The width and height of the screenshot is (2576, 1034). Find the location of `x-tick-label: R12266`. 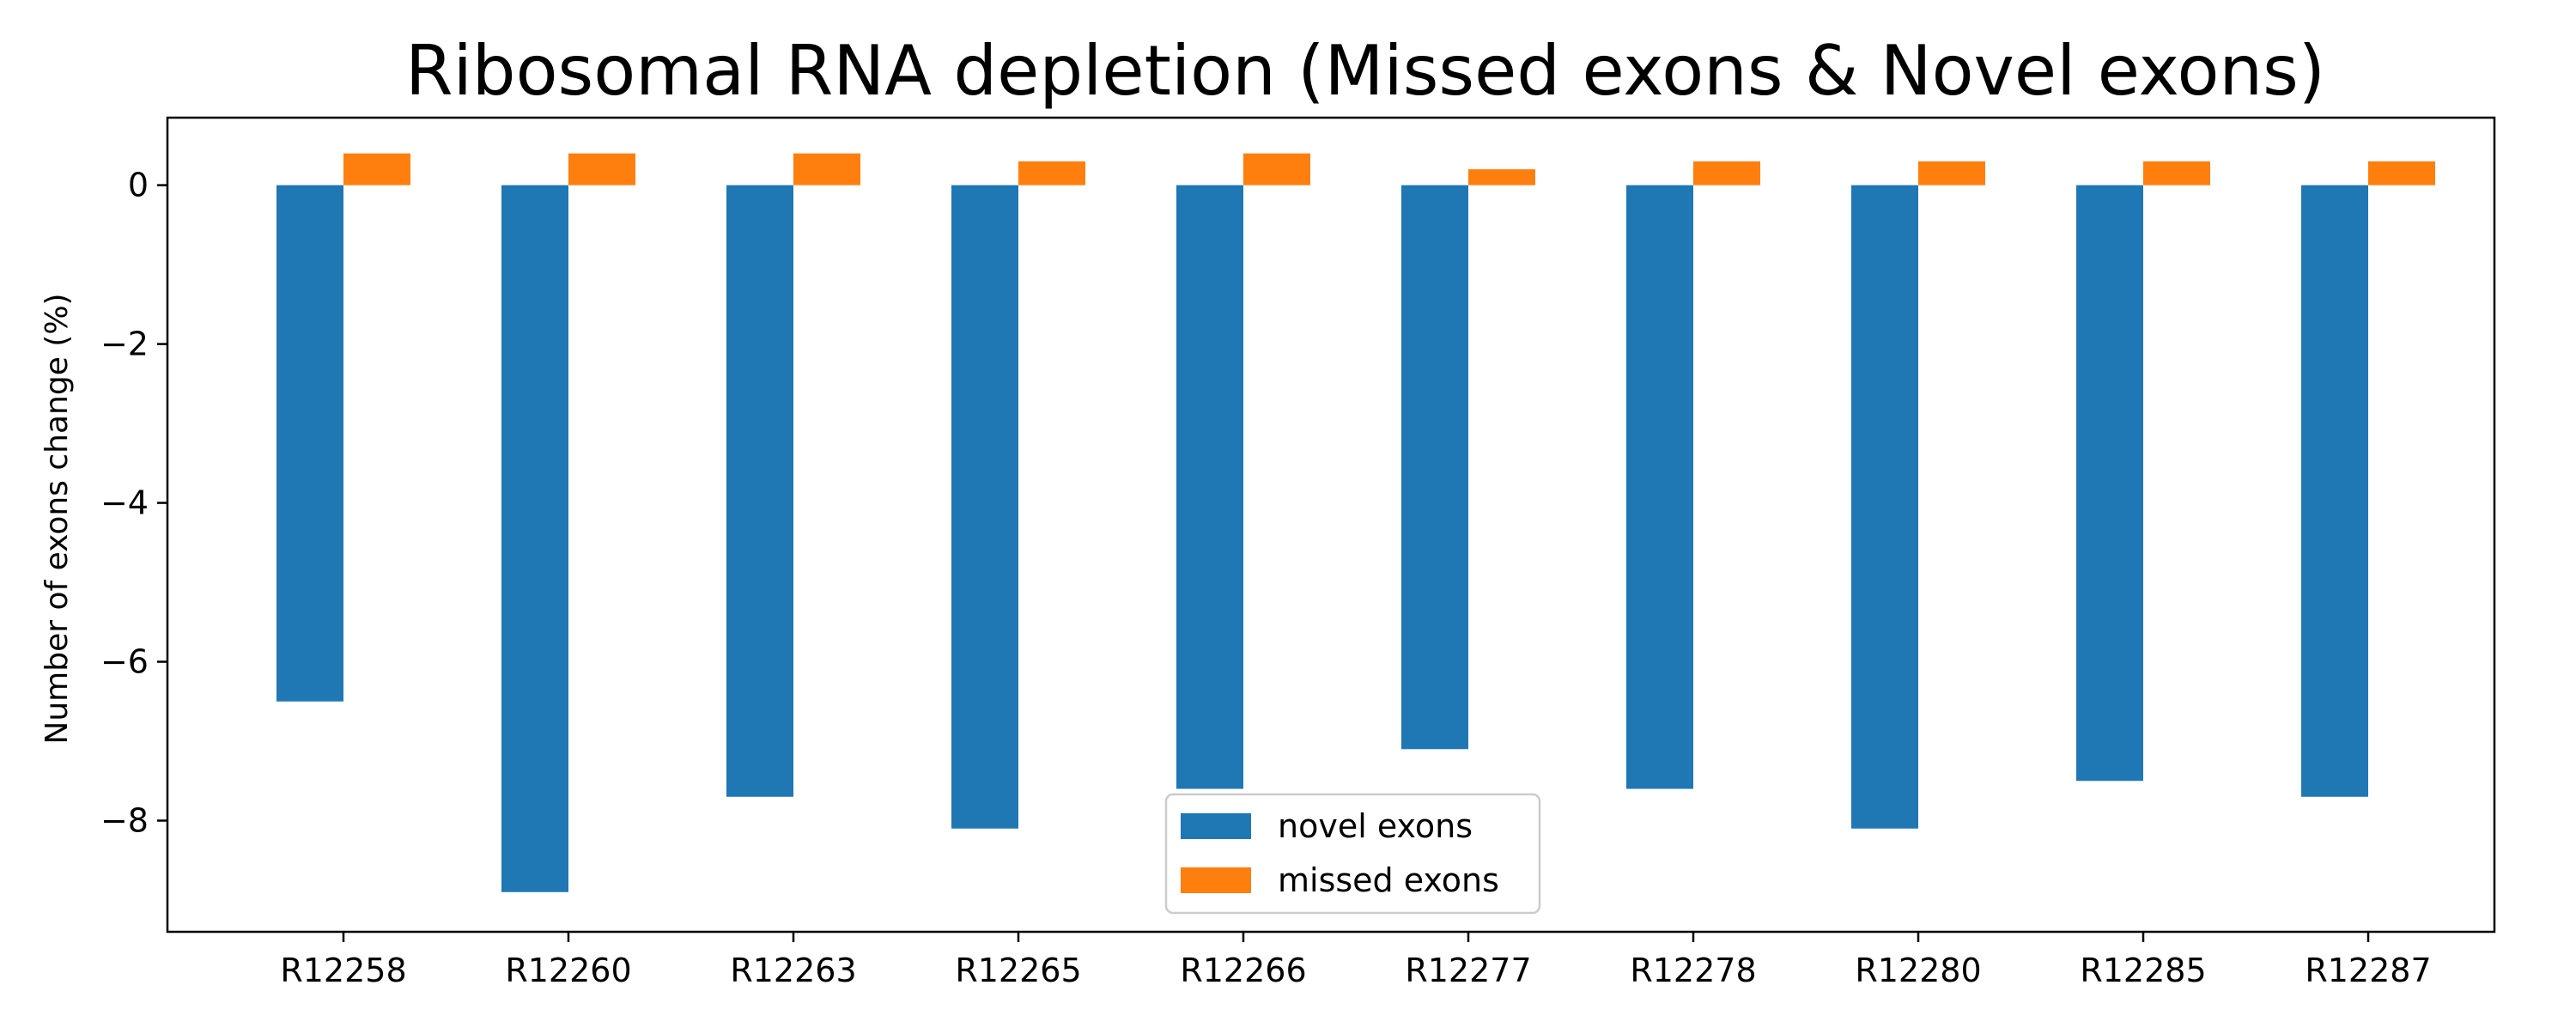

x-tick-label: R12266 is located at coordinates (1243, 970).